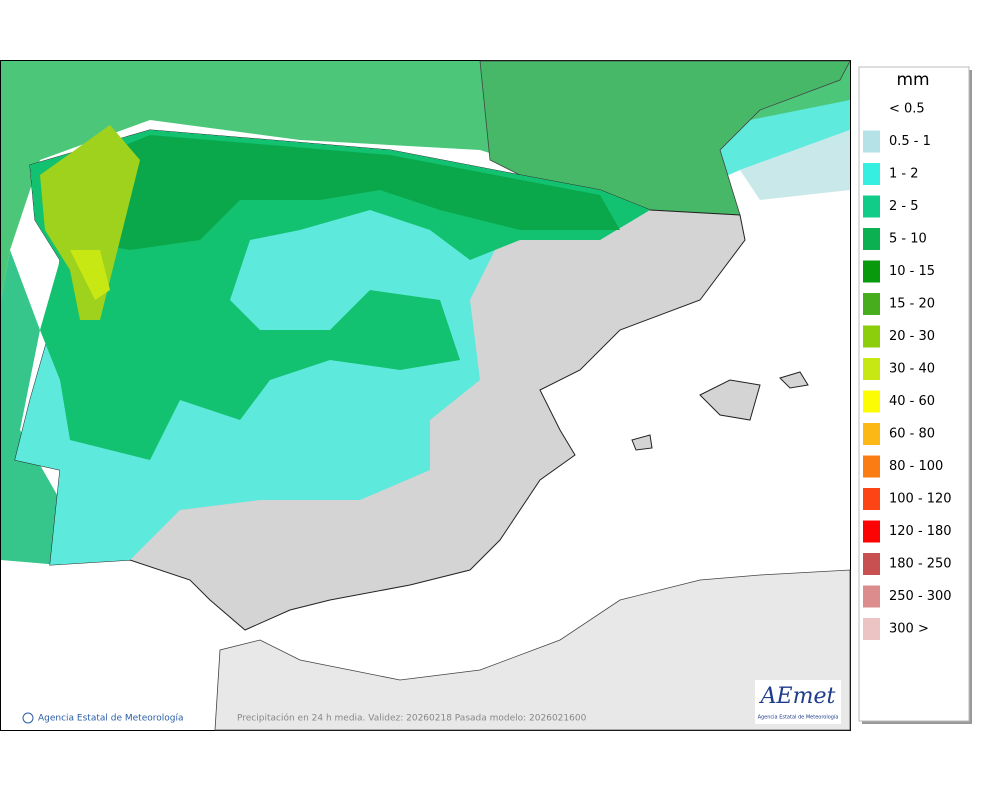  What do you see at coordinates (909, 629) in the screenshot?
I see `legend-label: 300 >` at bounding box center [909, 629].